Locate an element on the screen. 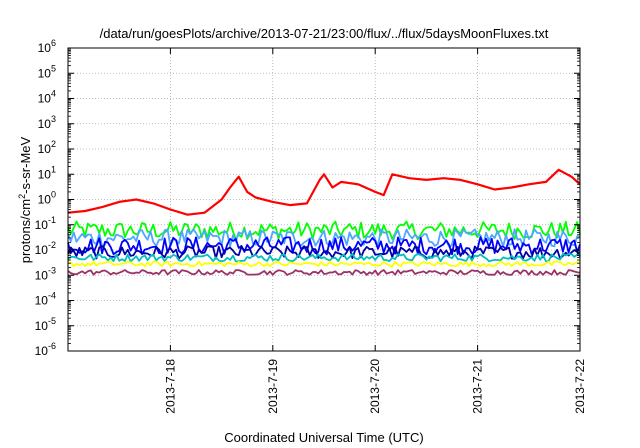  y-tick-label: 10⁵ is located at coordinates (47, 71).